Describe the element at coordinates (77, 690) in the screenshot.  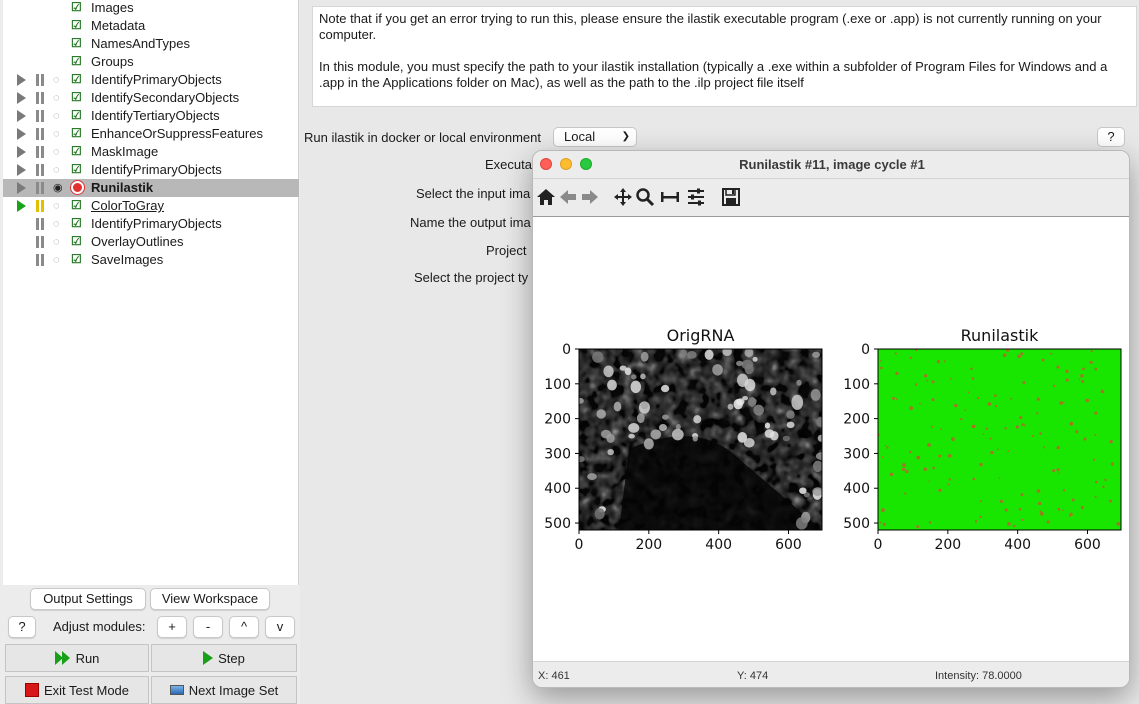
I see `exit-test-mode-button: Exit Test Mode` at that location.